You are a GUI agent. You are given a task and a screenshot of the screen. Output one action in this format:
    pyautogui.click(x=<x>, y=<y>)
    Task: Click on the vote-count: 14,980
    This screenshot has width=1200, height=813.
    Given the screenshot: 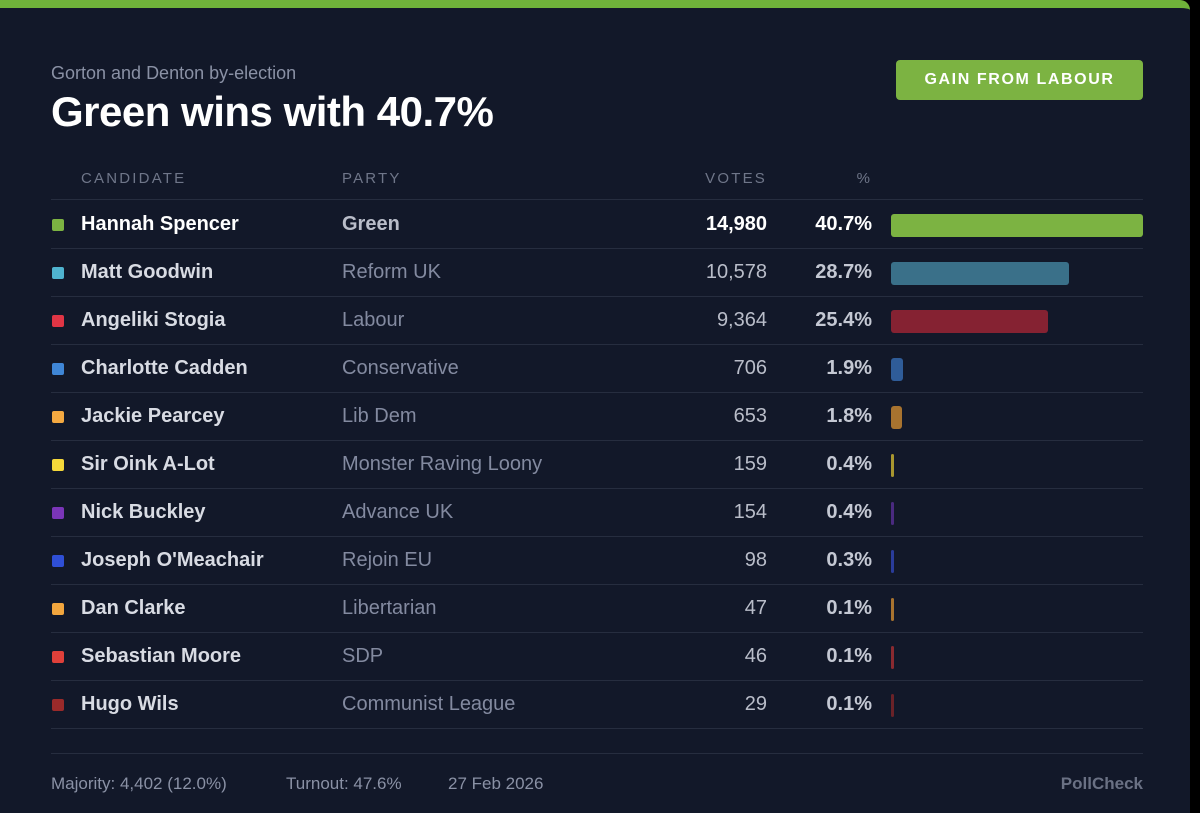 What is the action you would take?
    pyautogui.click(x=736, y=224)
    